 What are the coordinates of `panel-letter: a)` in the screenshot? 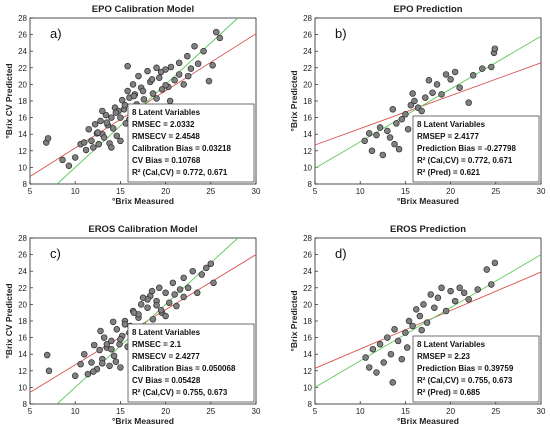 It's located at (56, 33).